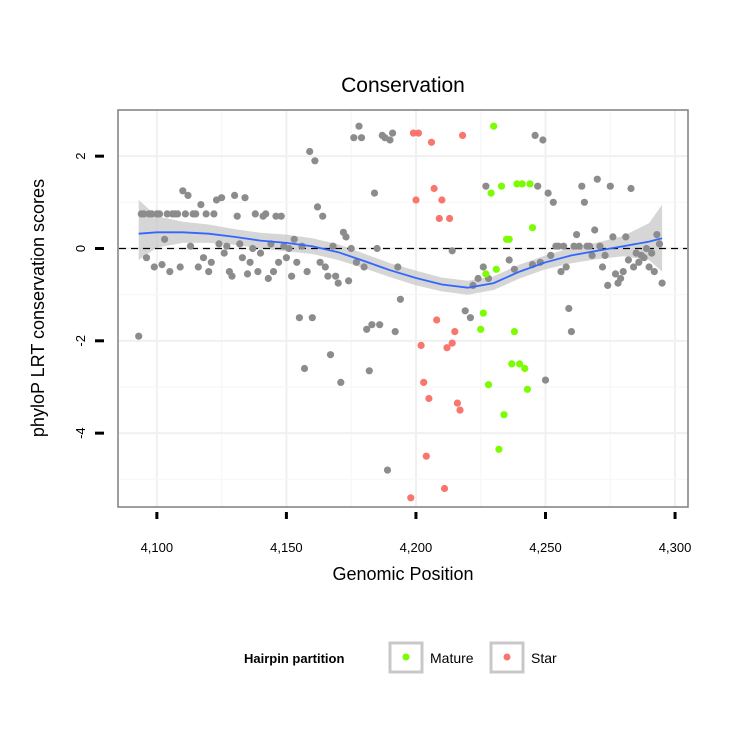 This screenshot has height=750, width=750. What do you see at coordinates (80, 156) in the screenshot?
I see `y-tick-label: 2` at bounding box center [80, 156].